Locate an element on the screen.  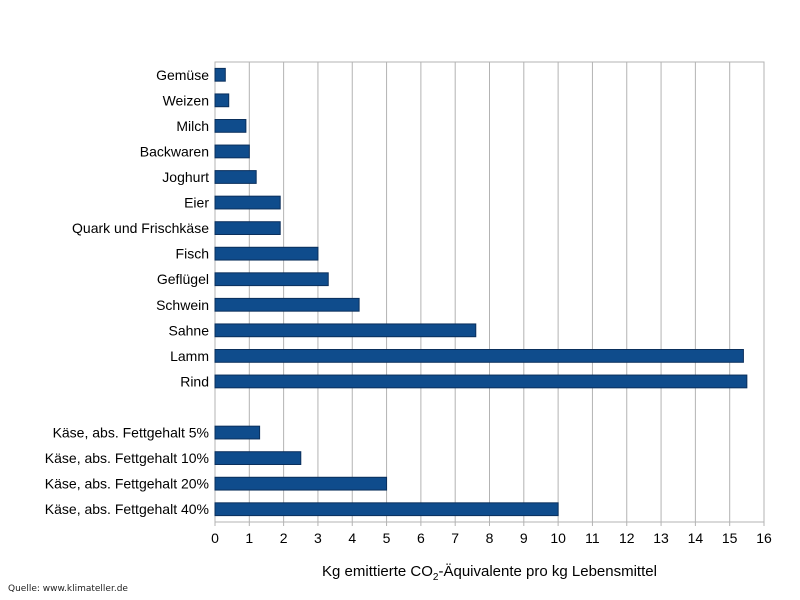
category-label: Weizen is located at coordinates (186, 100).